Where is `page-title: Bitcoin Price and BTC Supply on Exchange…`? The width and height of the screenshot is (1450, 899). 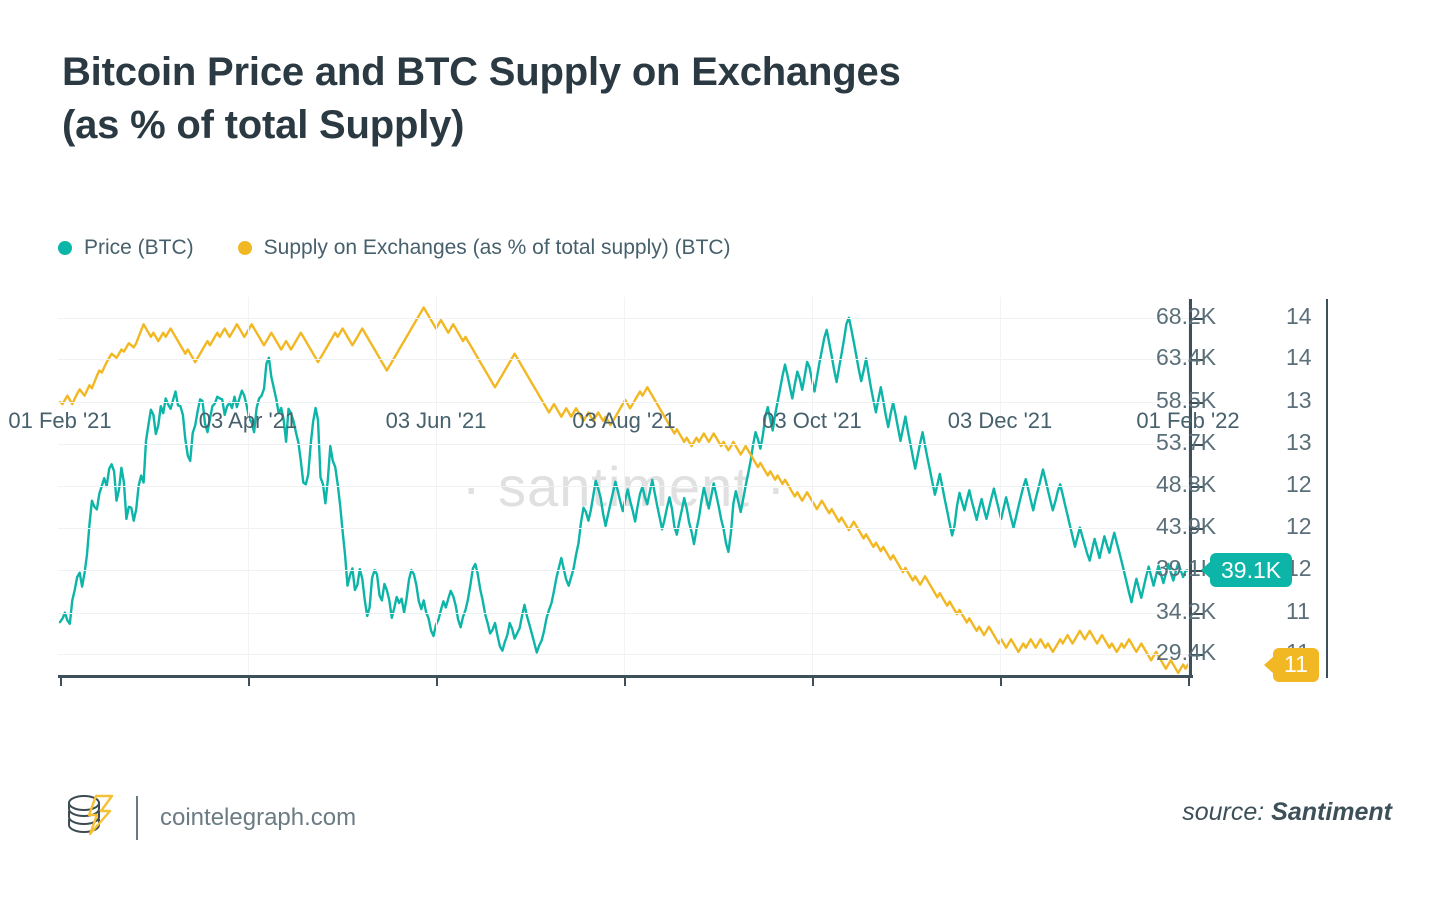 page-title: Bitcoin Price and BTC Supply on Exchange… is located at coordinates (637, 99).